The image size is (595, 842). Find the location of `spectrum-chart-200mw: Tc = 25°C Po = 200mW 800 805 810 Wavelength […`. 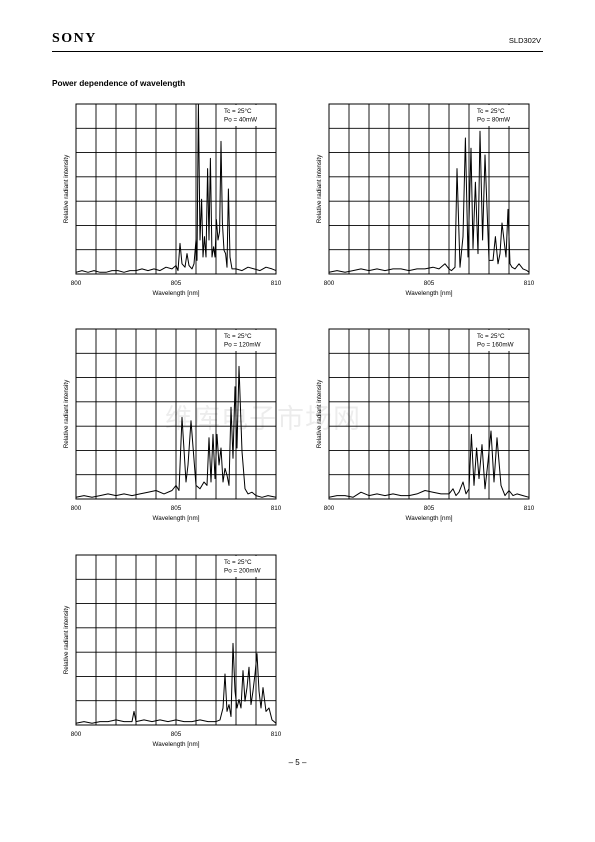

spectrum-chart-200mw: Tc = 25°C Po = 200mW 800 805 810 Wavelength [… is located at coordinates (172, 651).